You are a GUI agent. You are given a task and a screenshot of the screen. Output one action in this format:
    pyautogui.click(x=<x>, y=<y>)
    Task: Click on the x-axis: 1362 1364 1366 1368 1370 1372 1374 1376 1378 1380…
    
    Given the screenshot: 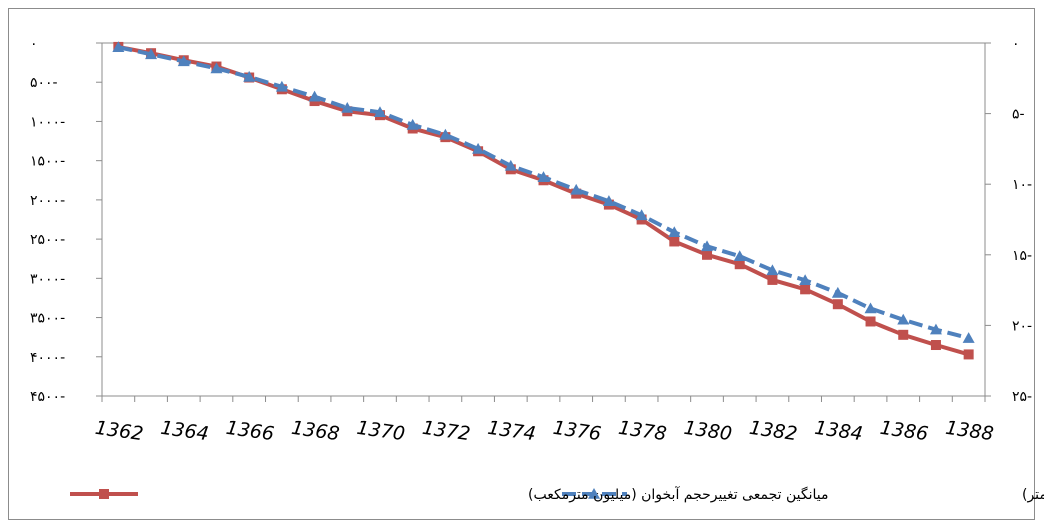 What is the action you would take?
    pyautogui.click(x=544, y=420)
    